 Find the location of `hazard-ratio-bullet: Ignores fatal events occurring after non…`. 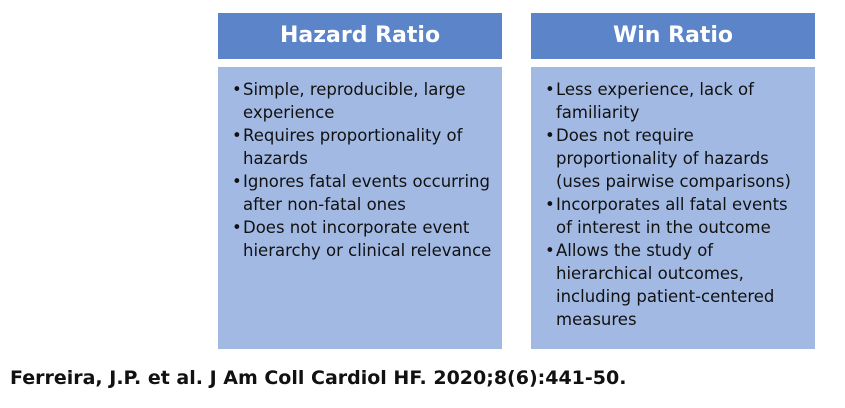

hazard-ratio-bullet: Ignores fatal events occurring after non… is located at coordinates (362, 193).